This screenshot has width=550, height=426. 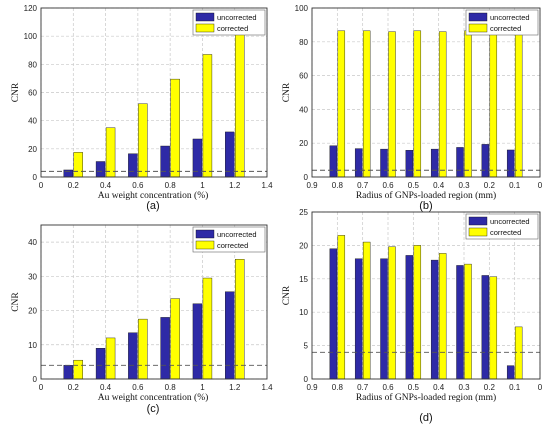 What do you see at coordinates (306, 346) in the screenshot?
I see `y-tick-label: 5` at bounding box center [306, 346].